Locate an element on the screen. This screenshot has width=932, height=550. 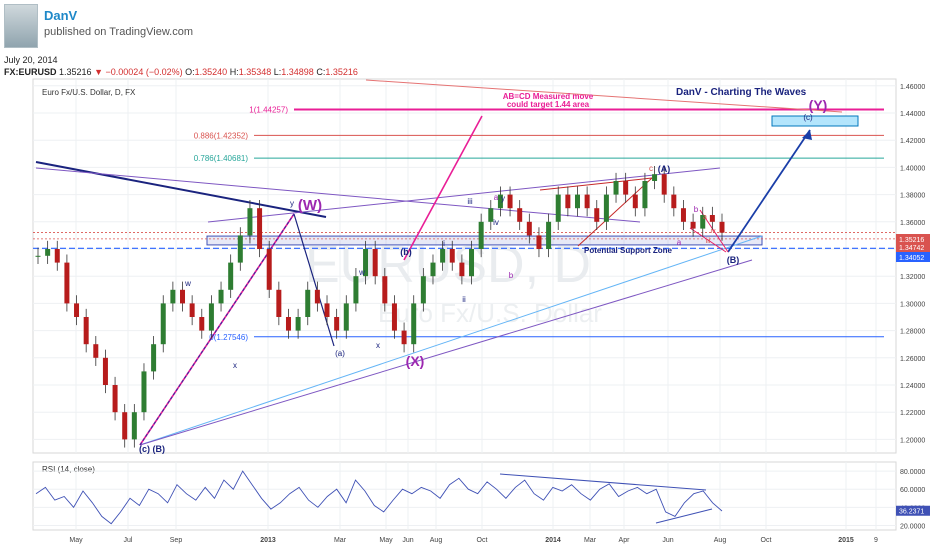
rsi-pane is located at coordinates (464, 496).